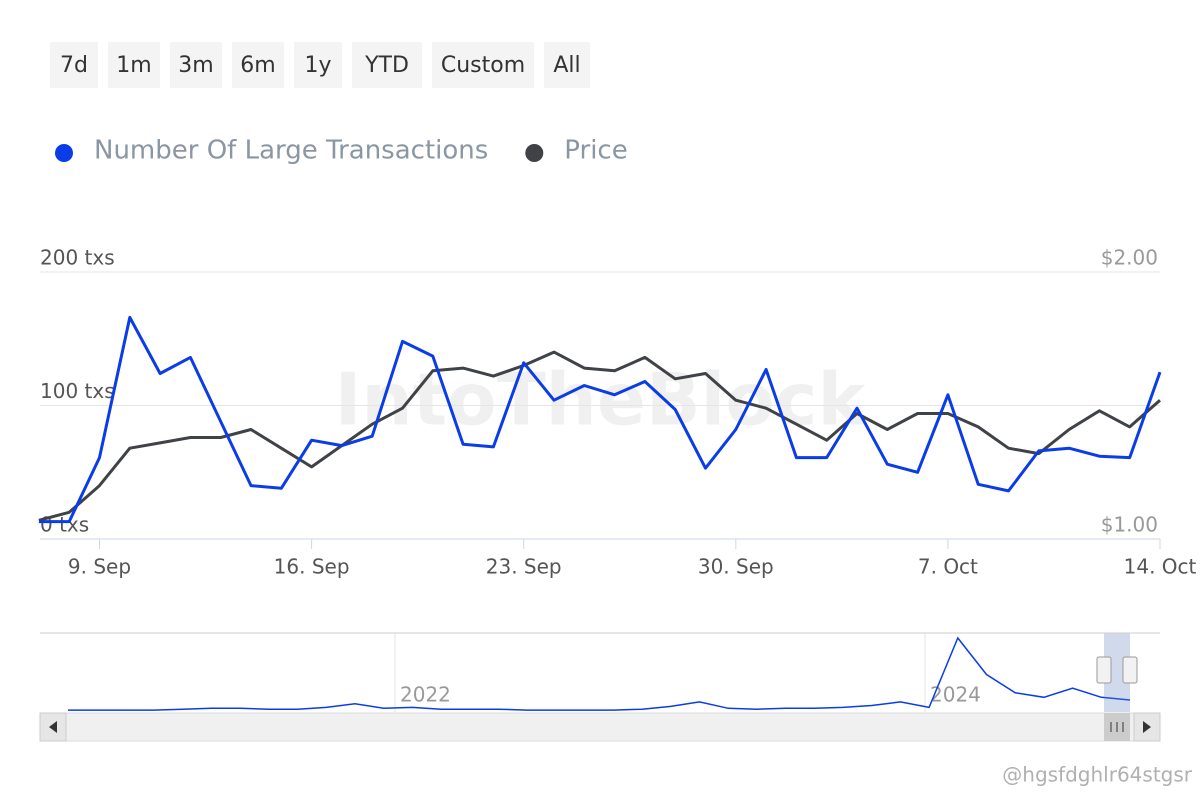 The image size is (1200, 800). I want to click on arrow-right, so click(1147, 727).